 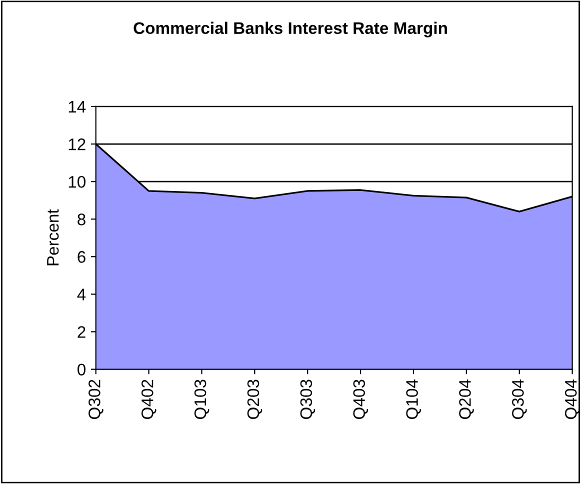 I want to click on chart-title: Commercial Banks Interest Rate Margin, so click(x=290, y=30).